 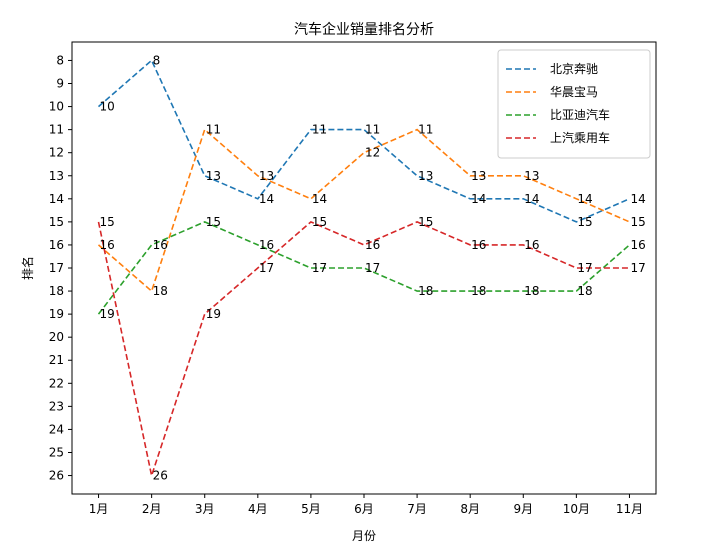 I want to click on y-tick-label: 23, so click(x=56, y=406).